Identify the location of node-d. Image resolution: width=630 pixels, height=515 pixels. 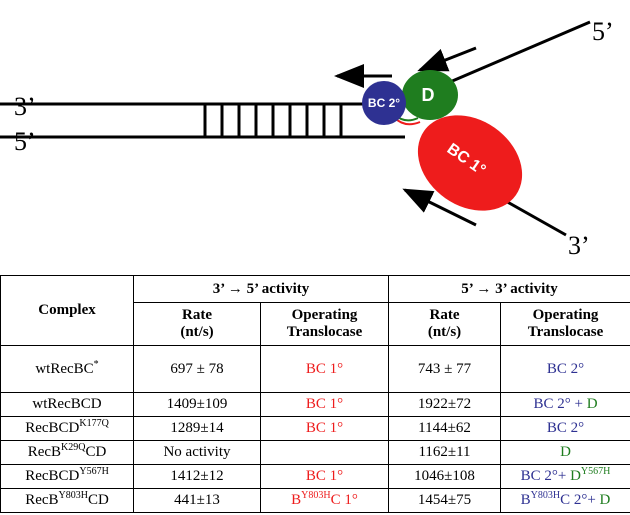
(430, 95).